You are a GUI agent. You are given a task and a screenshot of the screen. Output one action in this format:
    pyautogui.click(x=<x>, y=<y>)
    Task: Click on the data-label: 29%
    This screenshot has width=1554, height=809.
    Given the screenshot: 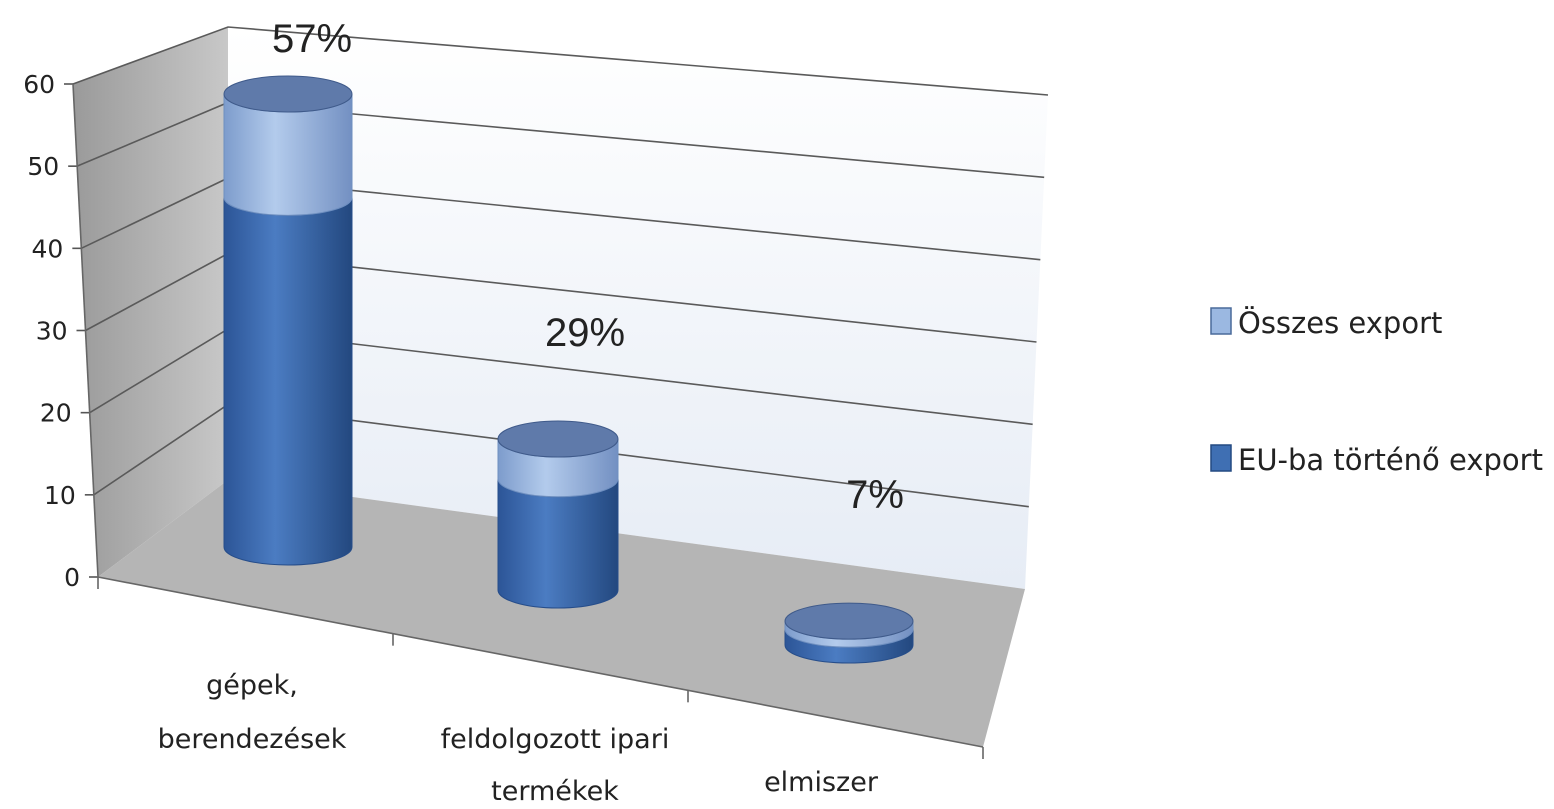 What is the action you would take?
    pyautogui.click(x=585, y=333)
    